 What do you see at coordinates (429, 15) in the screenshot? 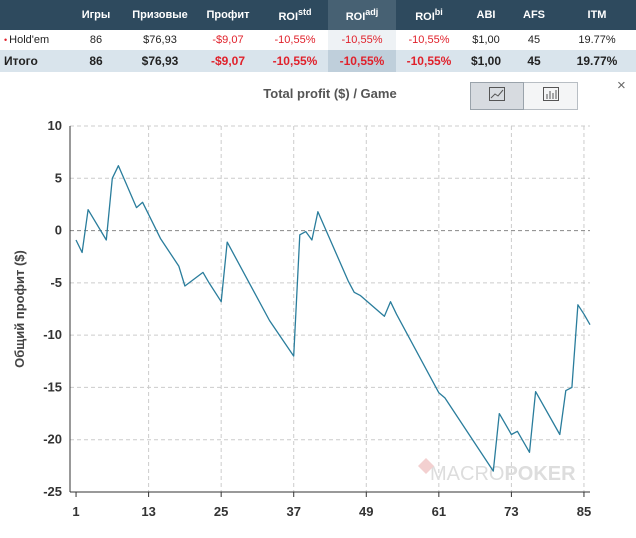
I see `header-roi-bi: ROIbi` at bounding box center [429, 15].